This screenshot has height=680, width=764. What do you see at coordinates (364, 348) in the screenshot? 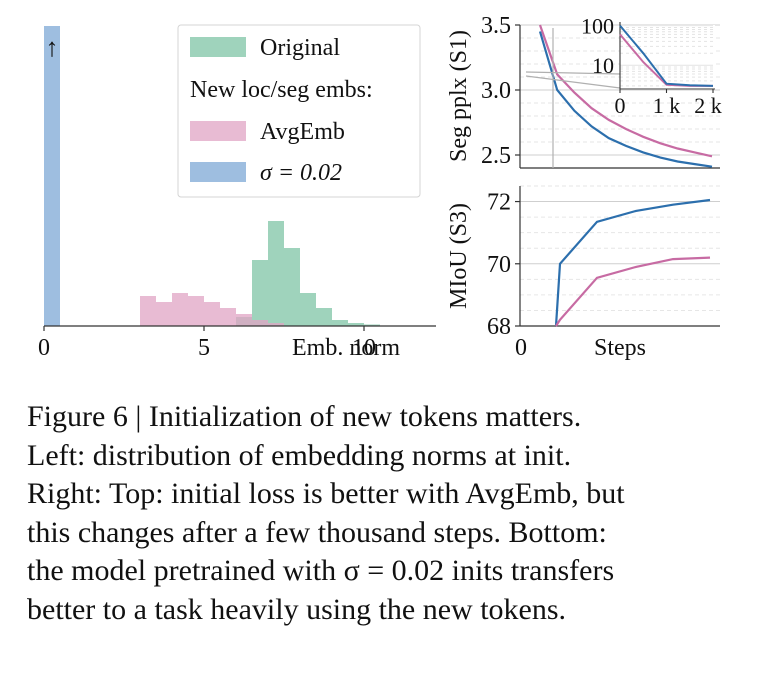
I see `hist-x-tick-label: 10` at bounding box center [364, 348].